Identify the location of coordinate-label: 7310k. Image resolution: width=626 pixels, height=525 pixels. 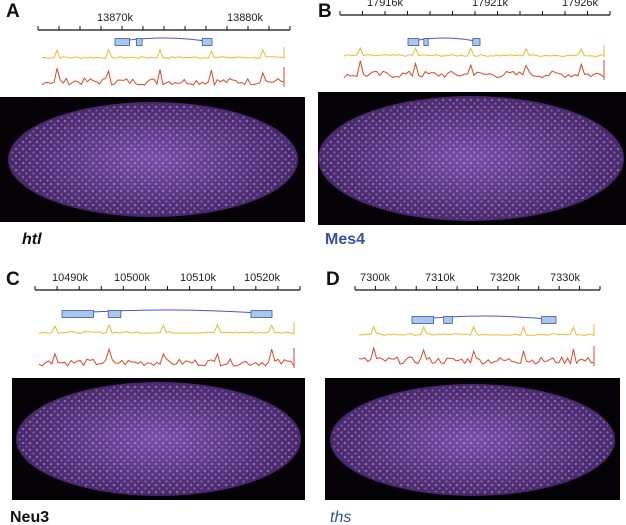
(440, 278).